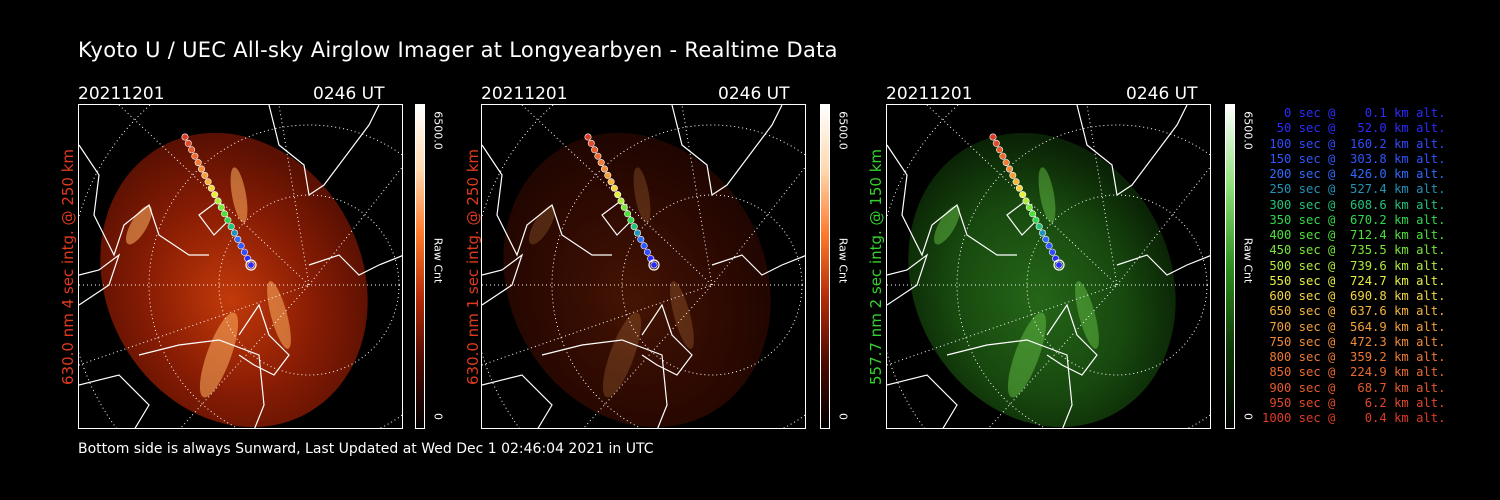  I want to click on legend-entry: 1000 sec @ 0.4 km alt., so click(1354, 418).